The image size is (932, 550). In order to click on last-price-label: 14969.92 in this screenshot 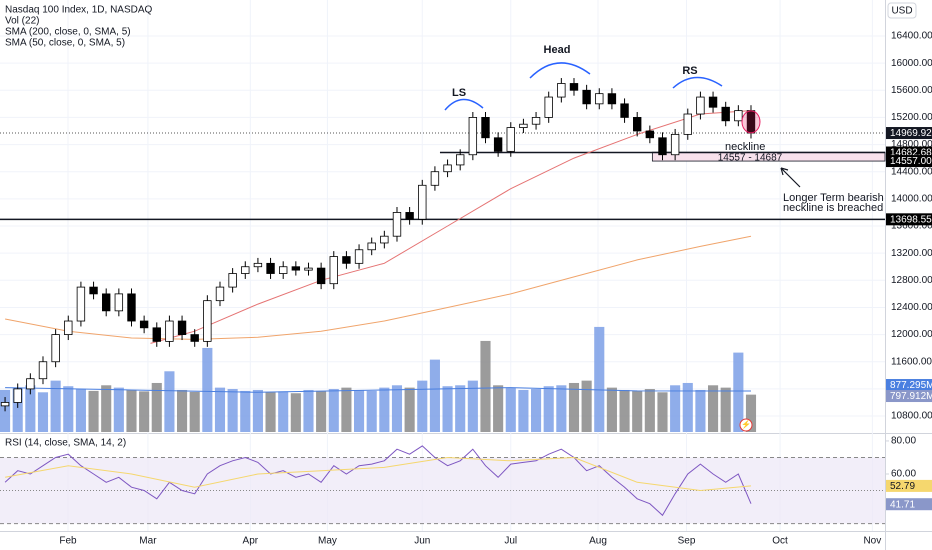, I will do `click(911, 133)`.